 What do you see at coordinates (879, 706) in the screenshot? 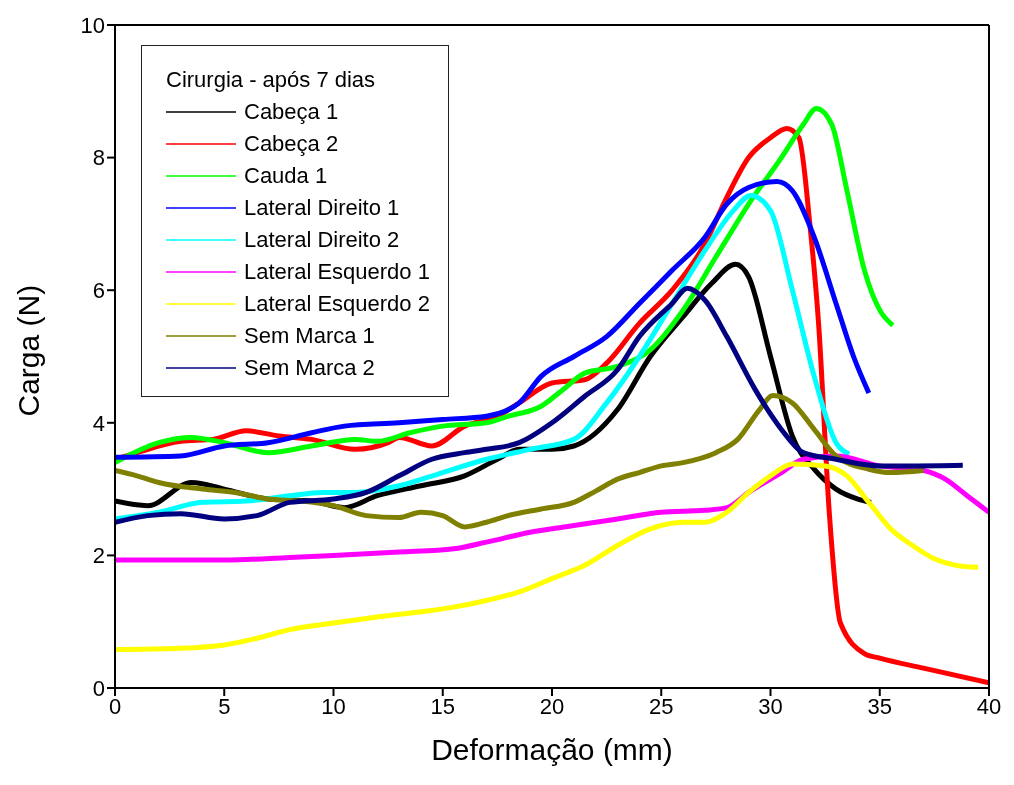
I see `x-tick-label: 35` at bounding box center [879, 706].